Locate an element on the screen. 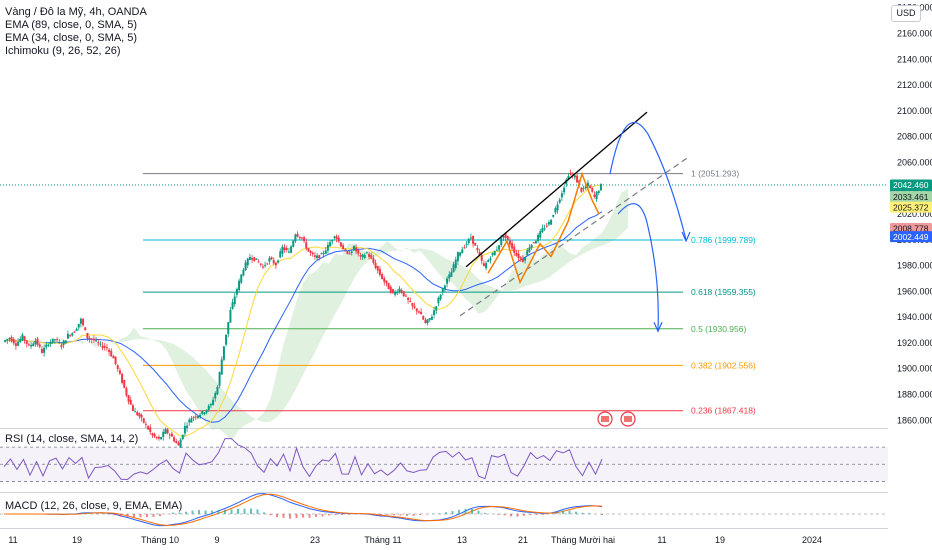 This screenshot has height=550, width=932. legend-ichimoku: Ichimoku (9, 26, 52, 26) is located at coordinates (63, 51).